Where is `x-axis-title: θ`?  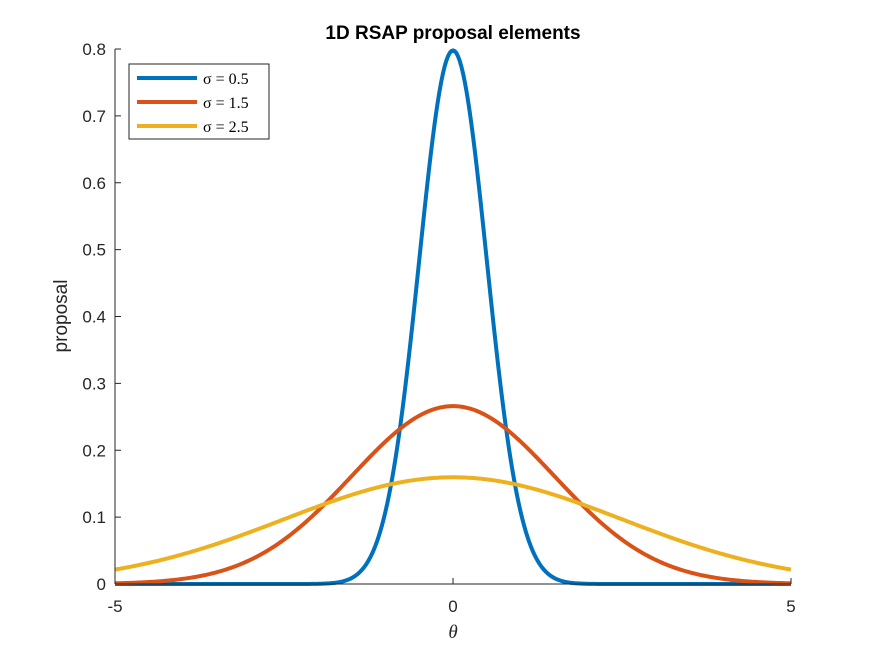
x-axis-title: θ is located at coordinates (452, 632).